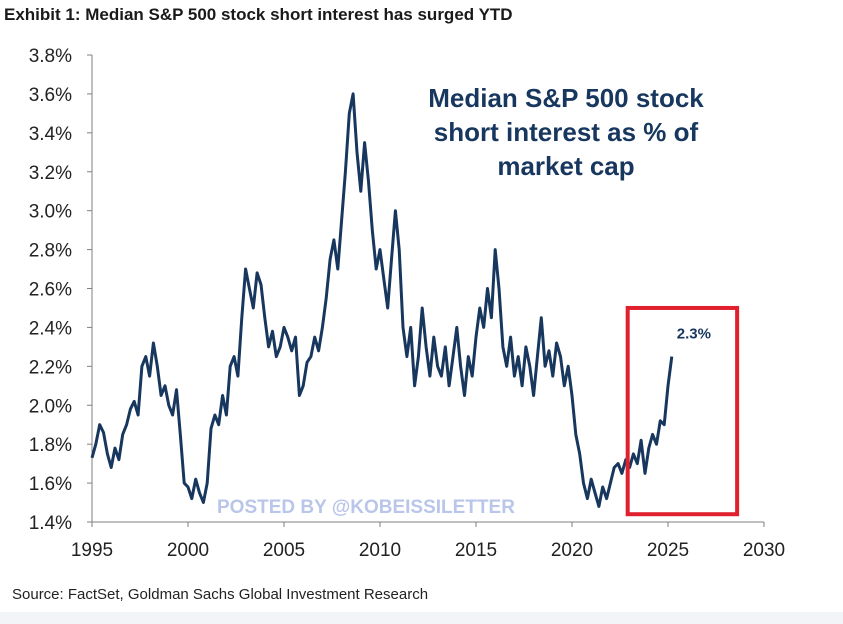 The width and height of the screenshot is (843, 624). Describe the element at coordinates (50, 134) in the screenshot. I see `y-tick-label: 3.4%` at that location.